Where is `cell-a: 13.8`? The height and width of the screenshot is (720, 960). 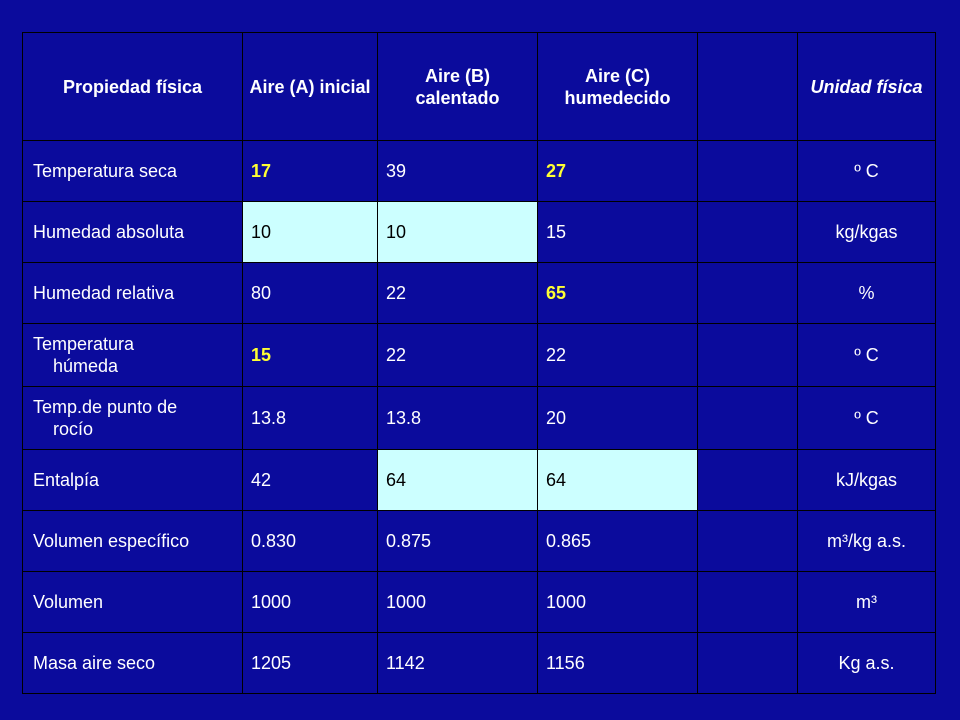 cell-a: 13.8 is located at coordinates (310, 418).